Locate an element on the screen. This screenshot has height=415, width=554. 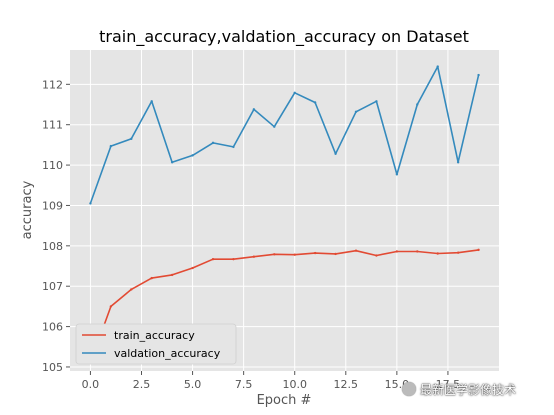
y-axis-label: accuracy is located at coordinates (27, 209).